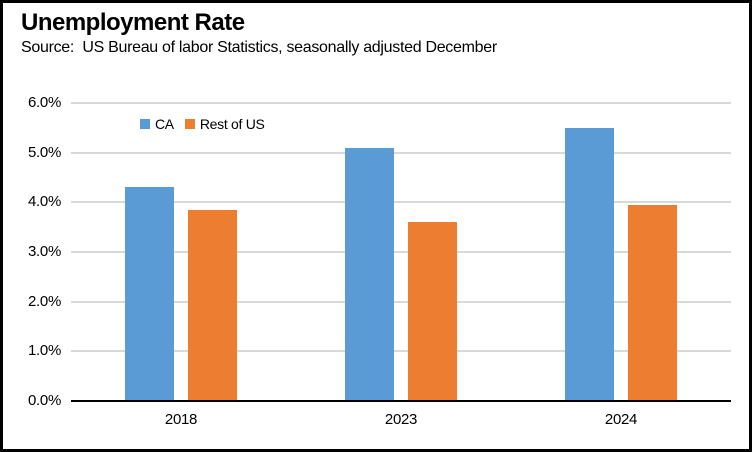 The image size is (752, 452). I want to click on x-tick-label: 2018, so click(181, 419).